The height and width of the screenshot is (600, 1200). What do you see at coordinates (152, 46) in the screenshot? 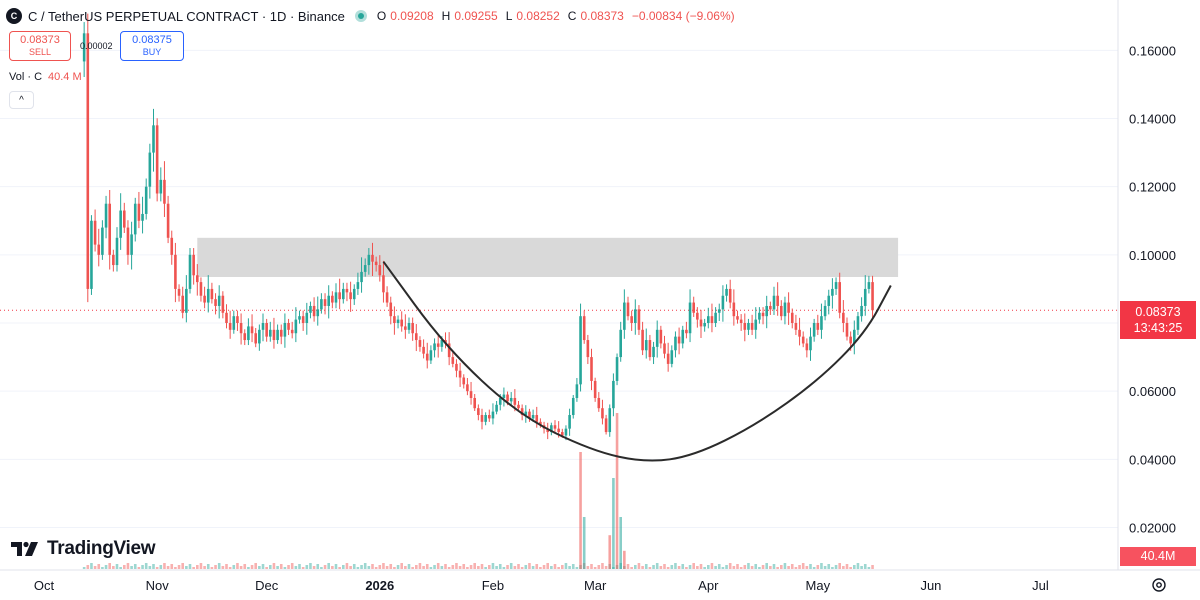
I see `buy-button: 0.08375 BUY` at bounding box center [152, 46].